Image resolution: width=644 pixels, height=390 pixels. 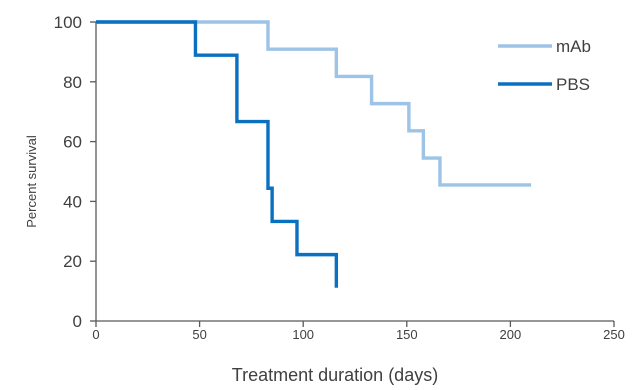 I want to click on x-tick-label: 250, so click(x=614, y=334).